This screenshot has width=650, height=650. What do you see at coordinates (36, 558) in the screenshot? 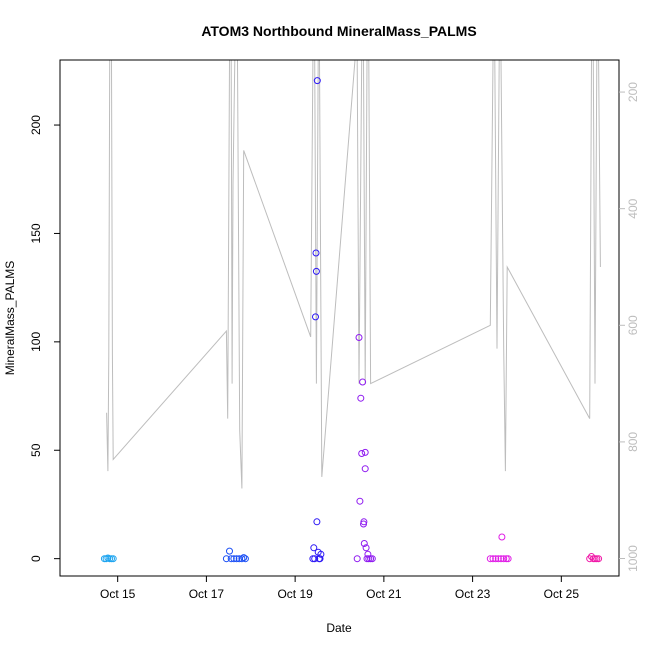
I see `y-tick-label: 0` at bounding box center [36, 558].